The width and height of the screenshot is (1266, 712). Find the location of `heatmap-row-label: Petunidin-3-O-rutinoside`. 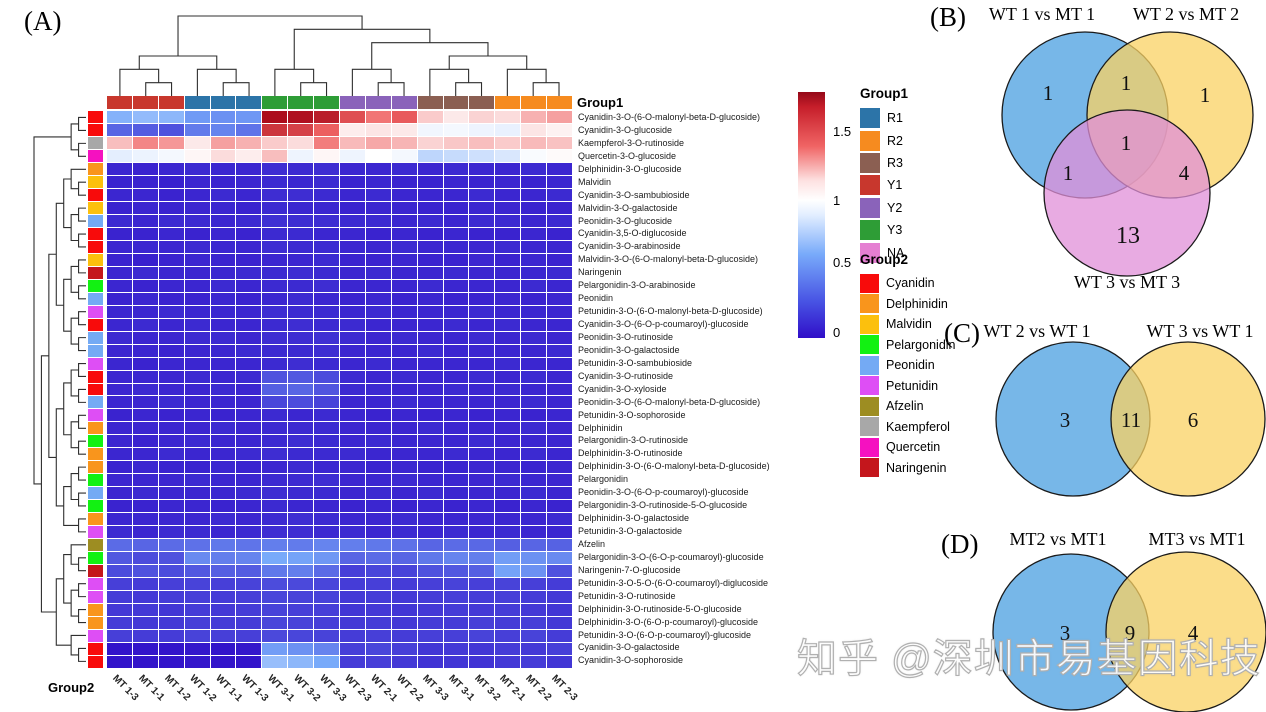

heatmap-row-label: Petunidin-3-O-rutinoside is located at coordinates (627, 595).